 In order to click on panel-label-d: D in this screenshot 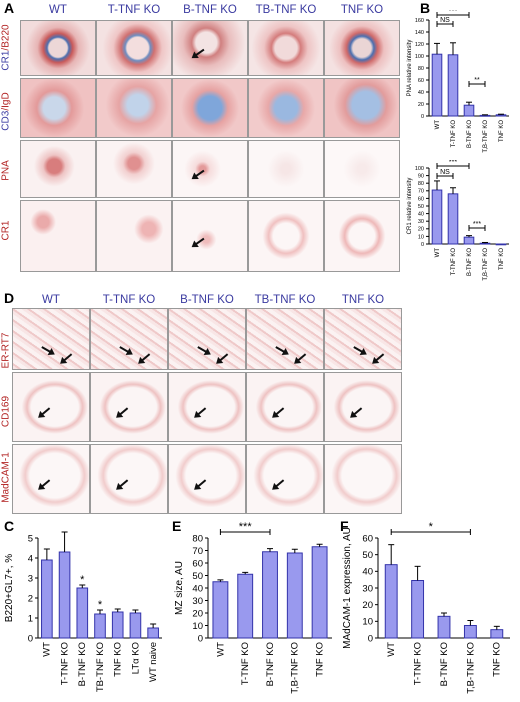, I will do `click(9, 298)`.